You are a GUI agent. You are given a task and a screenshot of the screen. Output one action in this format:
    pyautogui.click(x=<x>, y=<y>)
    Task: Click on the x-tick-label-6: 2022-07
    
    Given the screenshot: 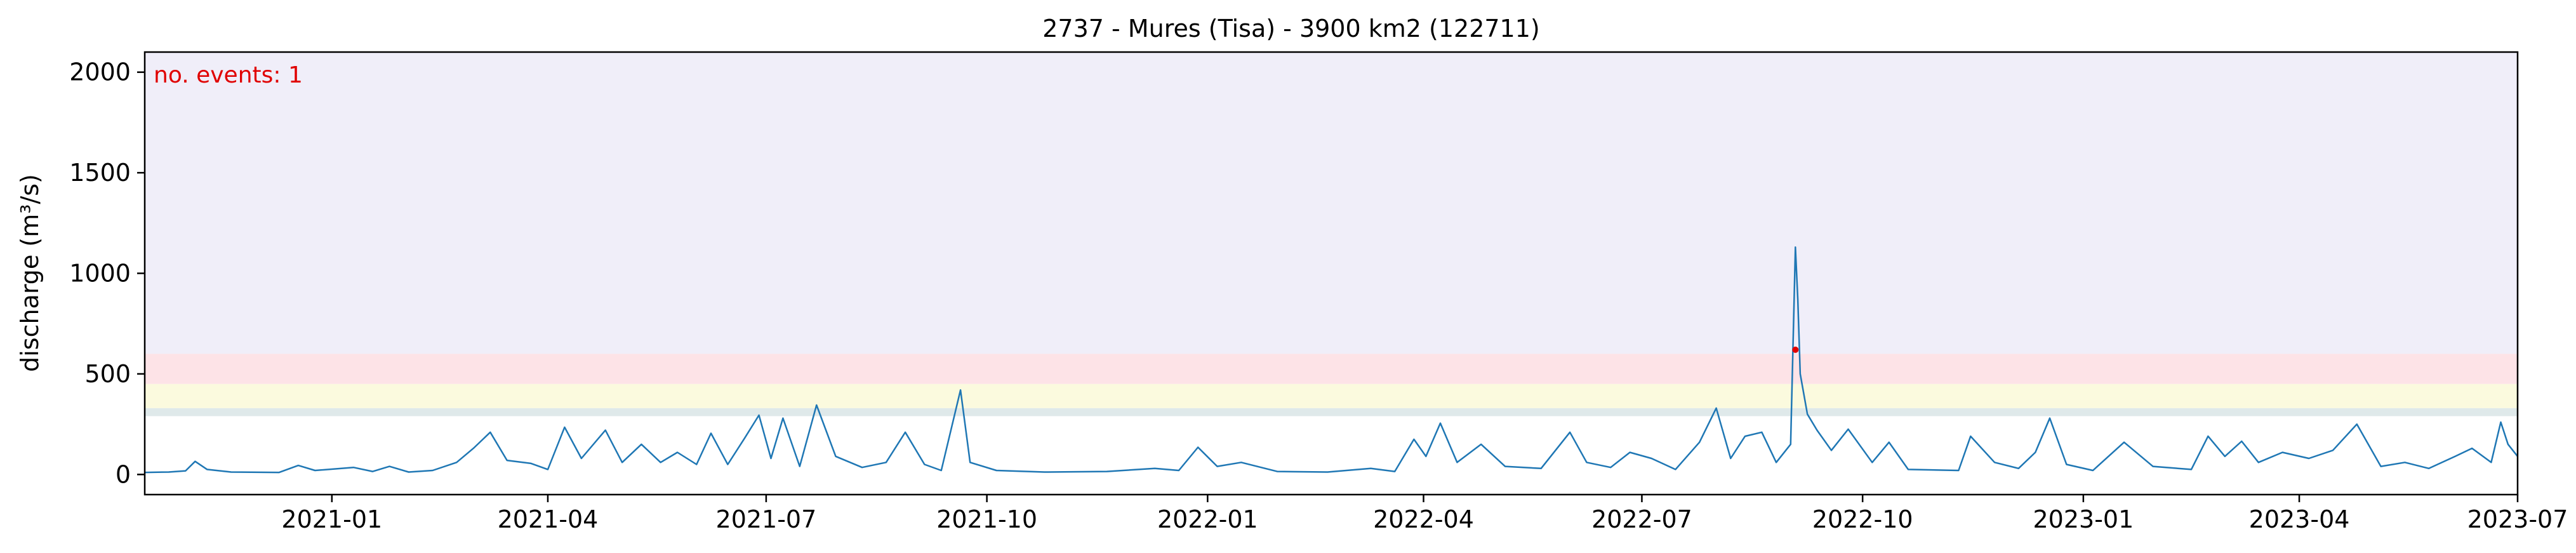 What is the action you would take?
    pyautogui.click(x=1641, y=519)
    